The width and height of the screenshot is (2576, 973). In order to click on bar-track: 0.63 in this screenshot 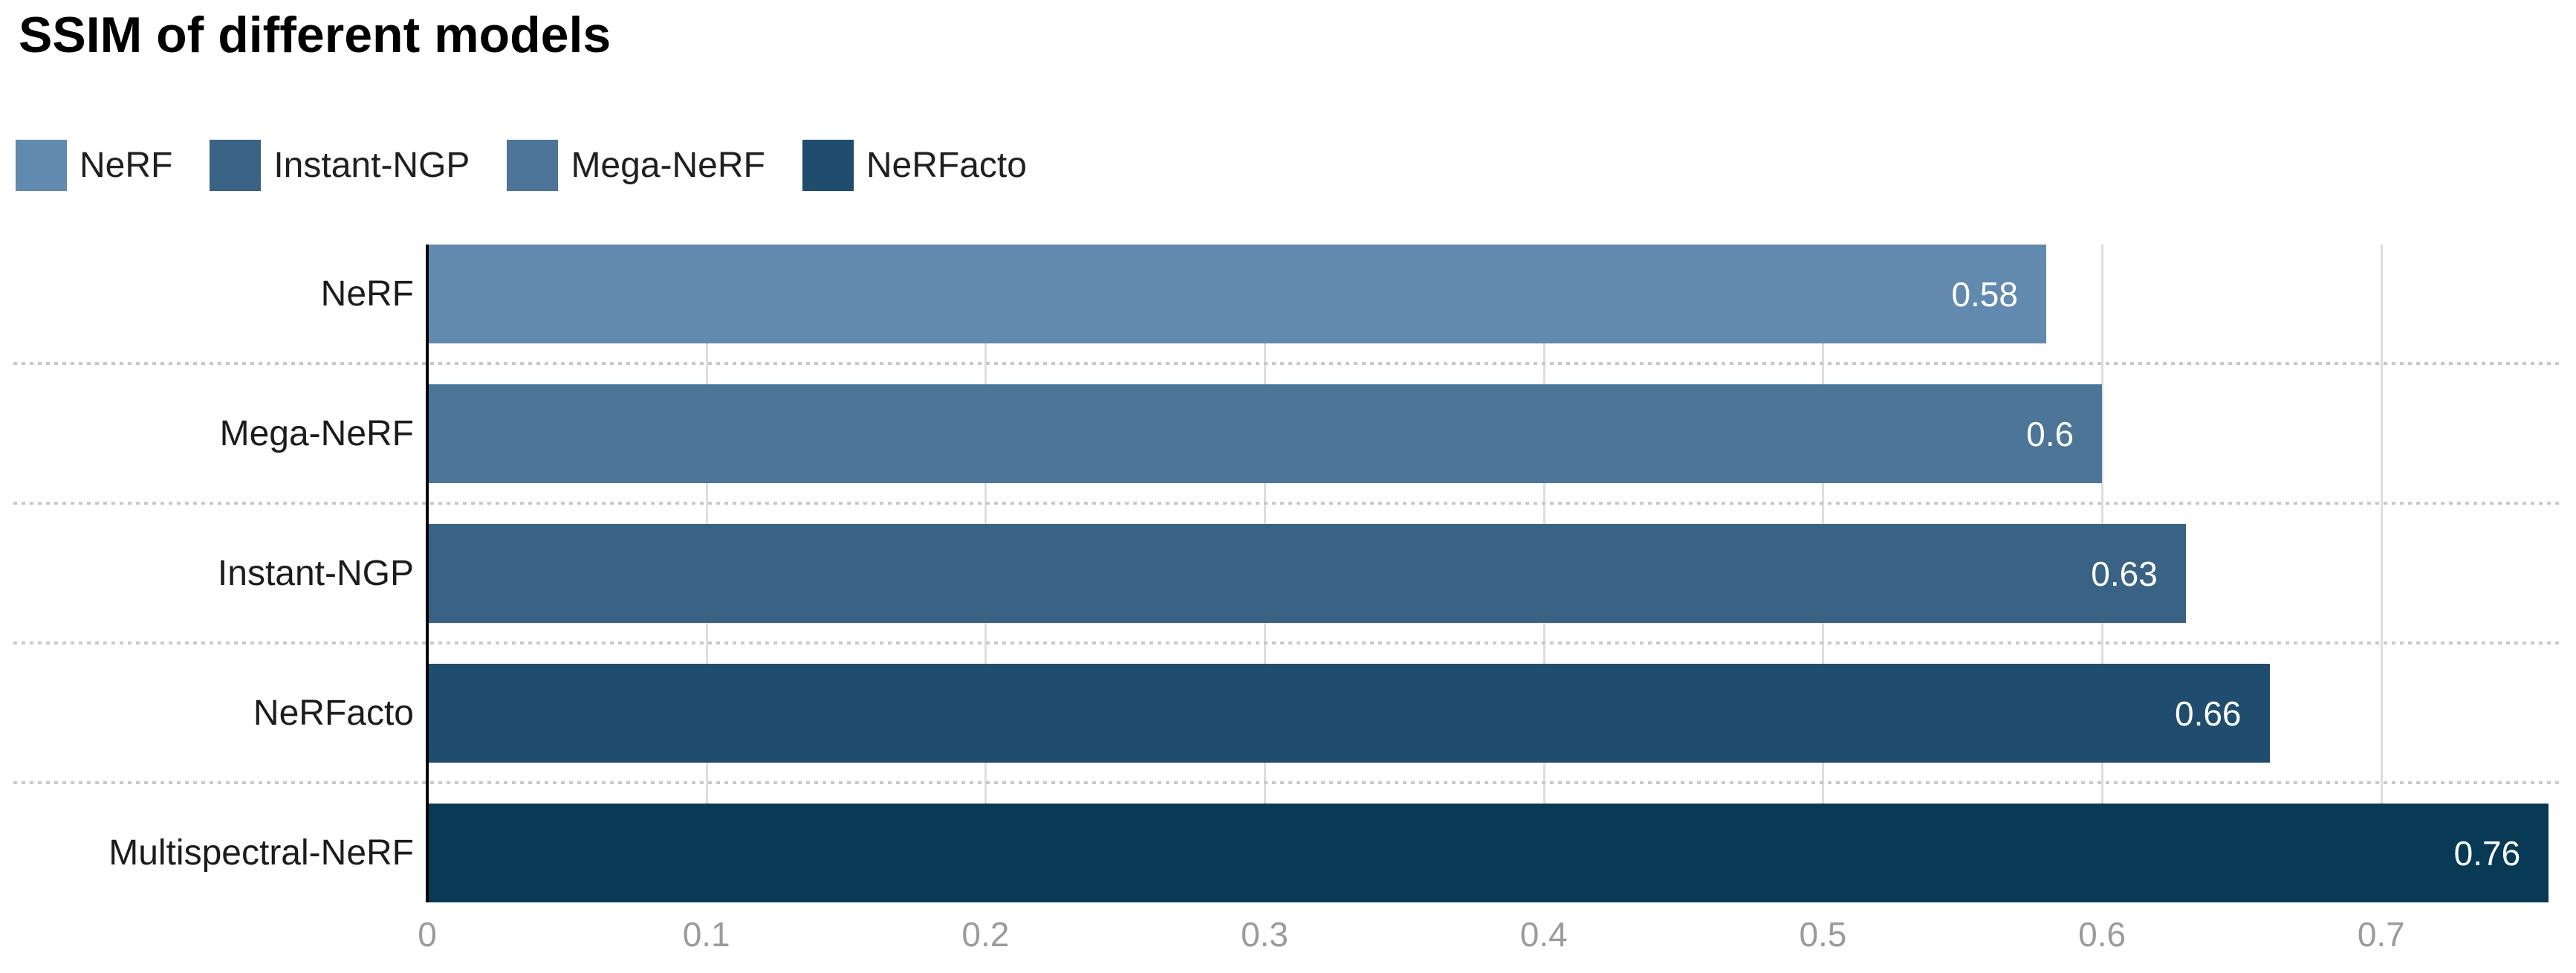, I will do `click(1495, 573)`.